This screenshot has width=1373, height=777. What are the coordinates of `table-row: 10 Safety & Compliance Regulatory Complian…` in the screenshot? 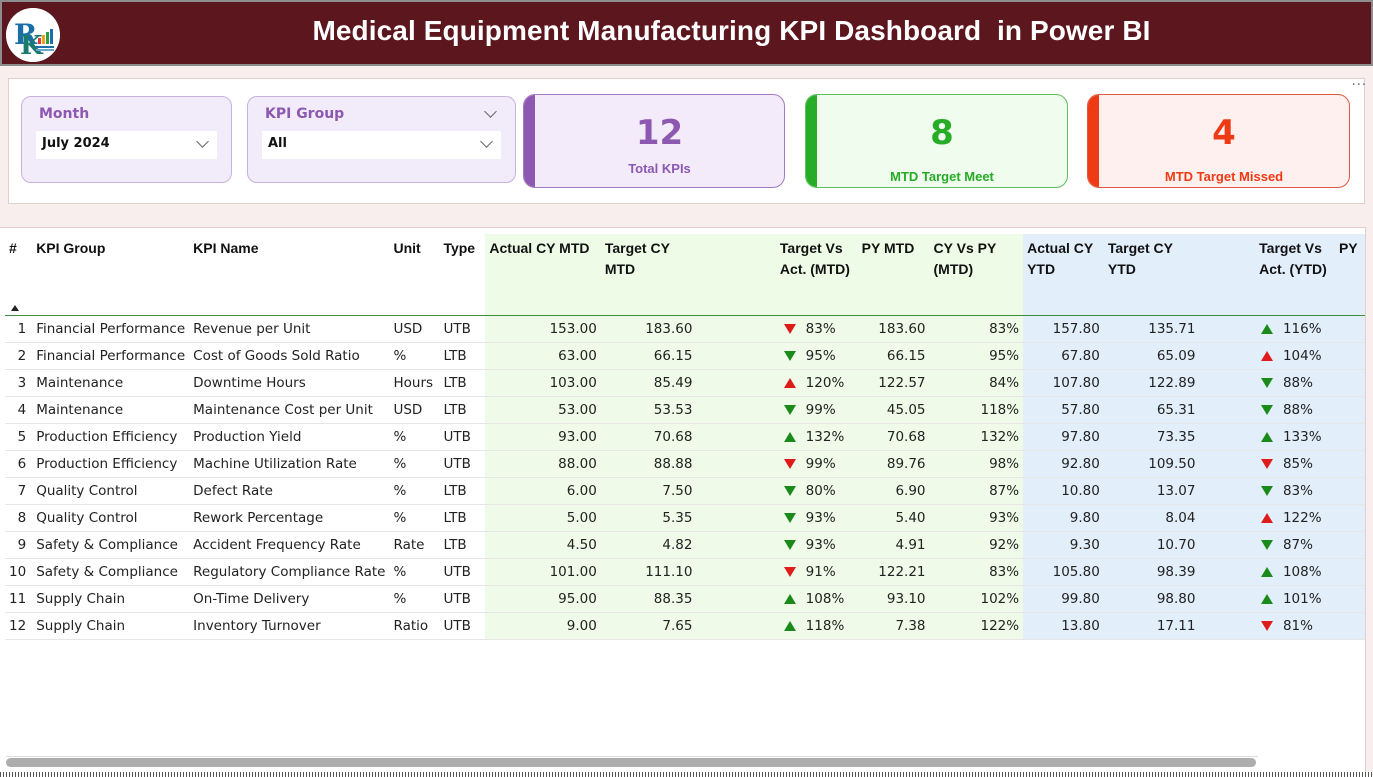 It's located at (685, 572).